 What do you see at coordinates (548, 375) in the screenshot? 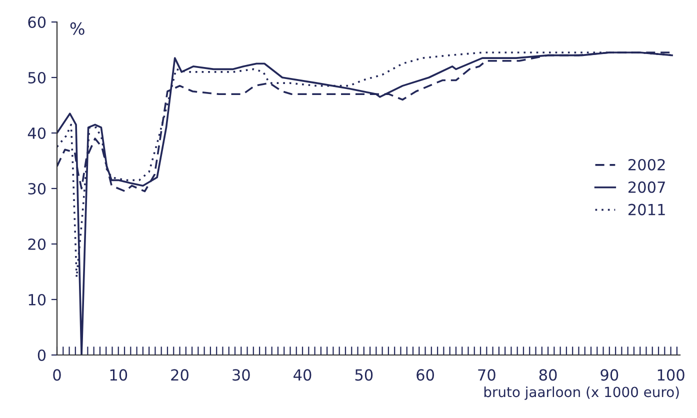
I see `x-tick-label: 80` at bounding box center [548, 375].